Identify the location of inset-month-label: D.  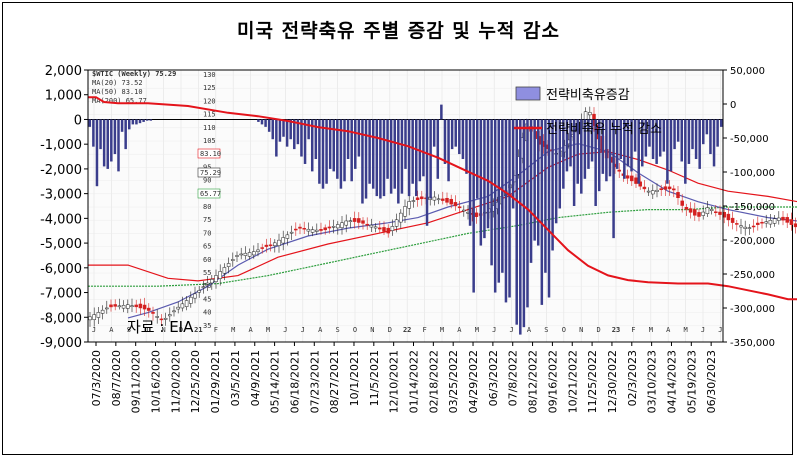
(181, 330).